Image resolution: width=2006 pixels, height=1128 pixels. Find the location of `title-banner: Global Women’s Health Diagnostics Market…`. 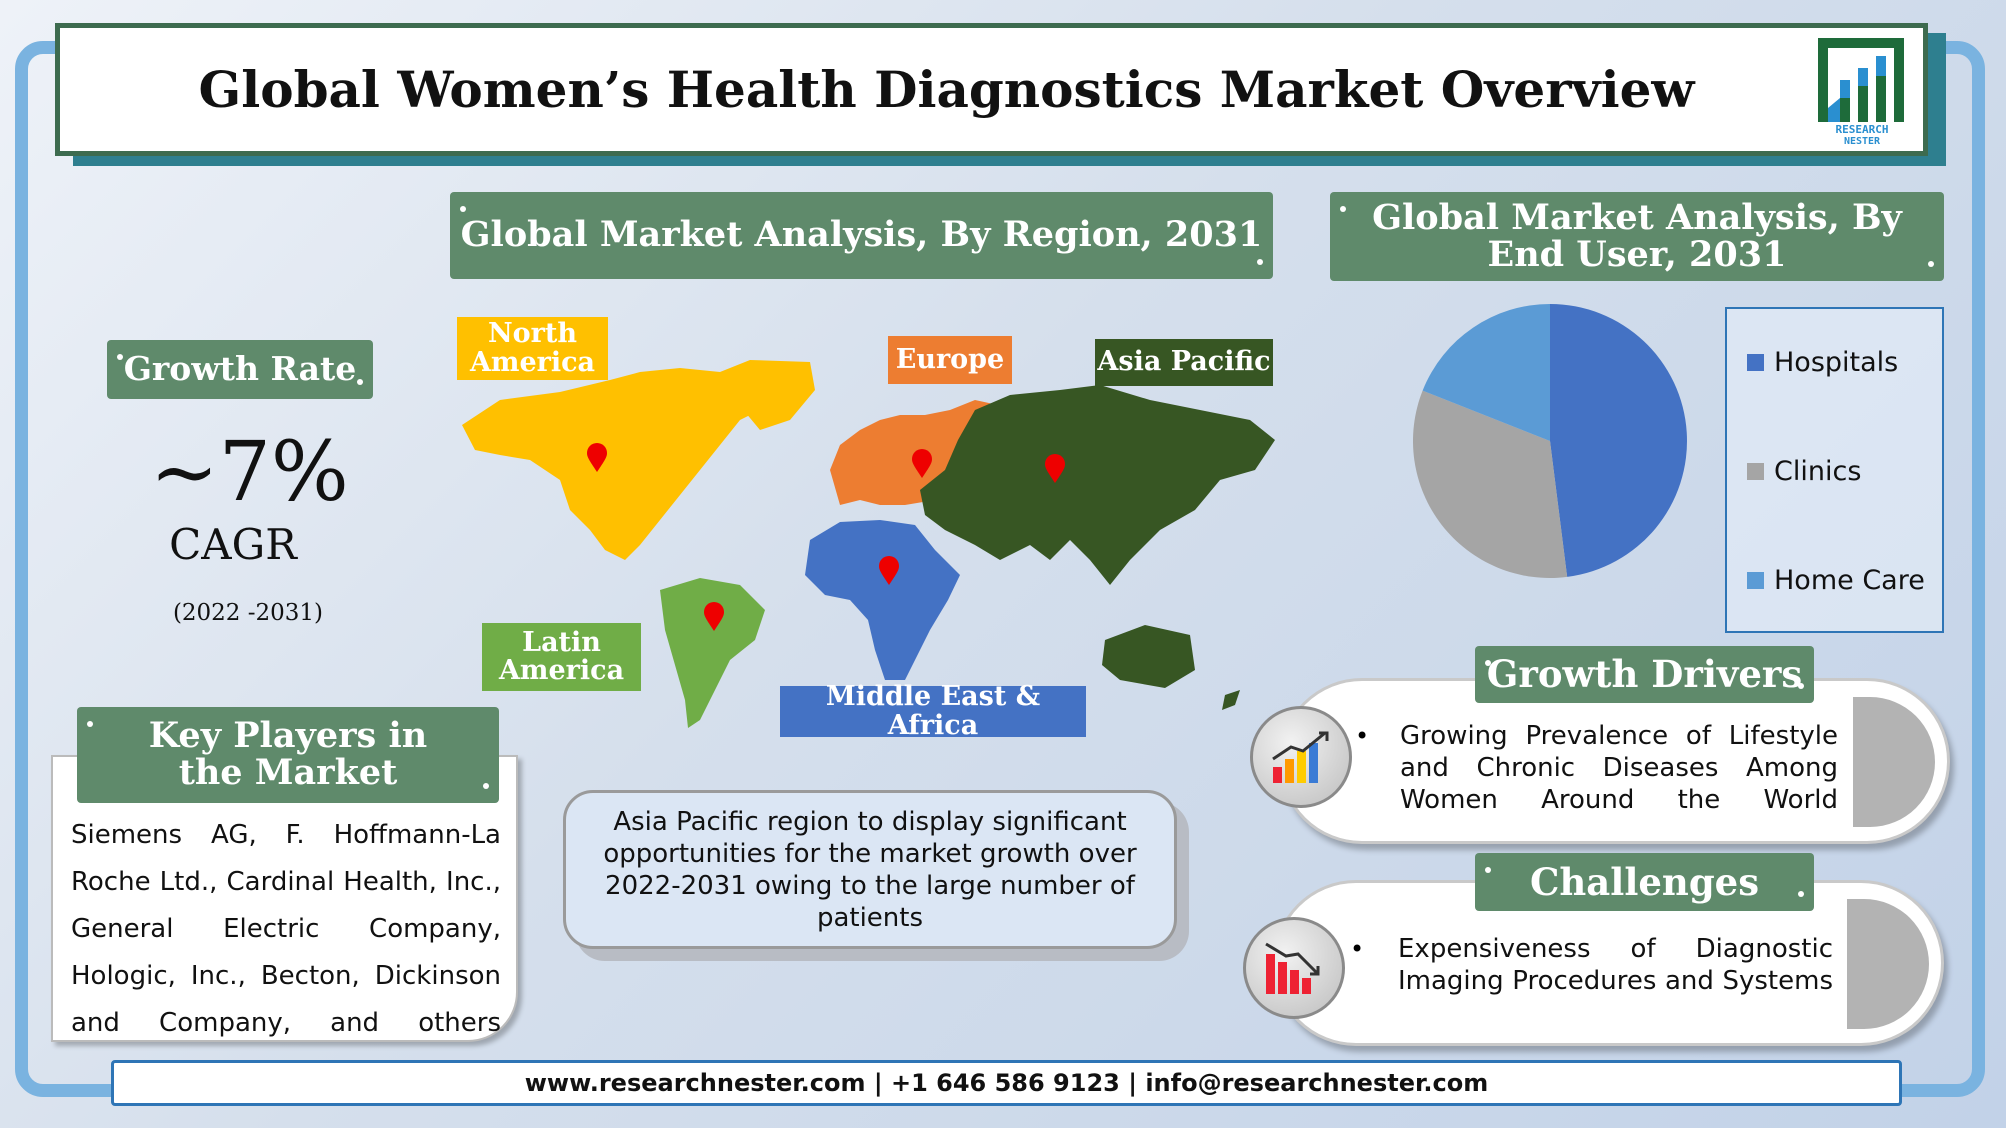

title-banner: Global Women’s Health Diagnostics Market… is located at coordinates (991, 89).